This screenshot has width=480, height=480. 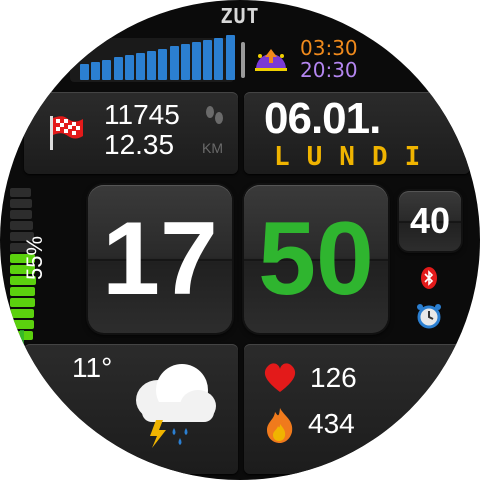 What do you see at coordinates (329, 48) in the screenshot?
I see `sunrise-time: 03:30` at bounding box center [329, 48].